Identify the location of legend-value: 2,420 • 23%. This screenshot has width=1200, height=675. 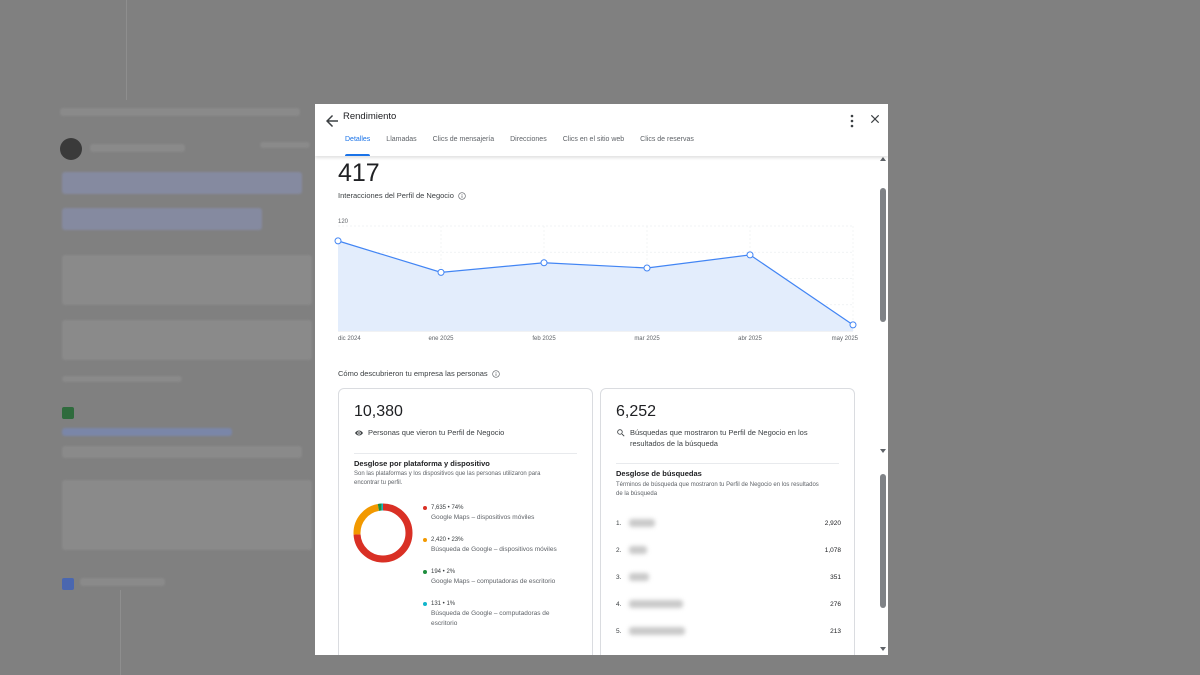
(447, 540).